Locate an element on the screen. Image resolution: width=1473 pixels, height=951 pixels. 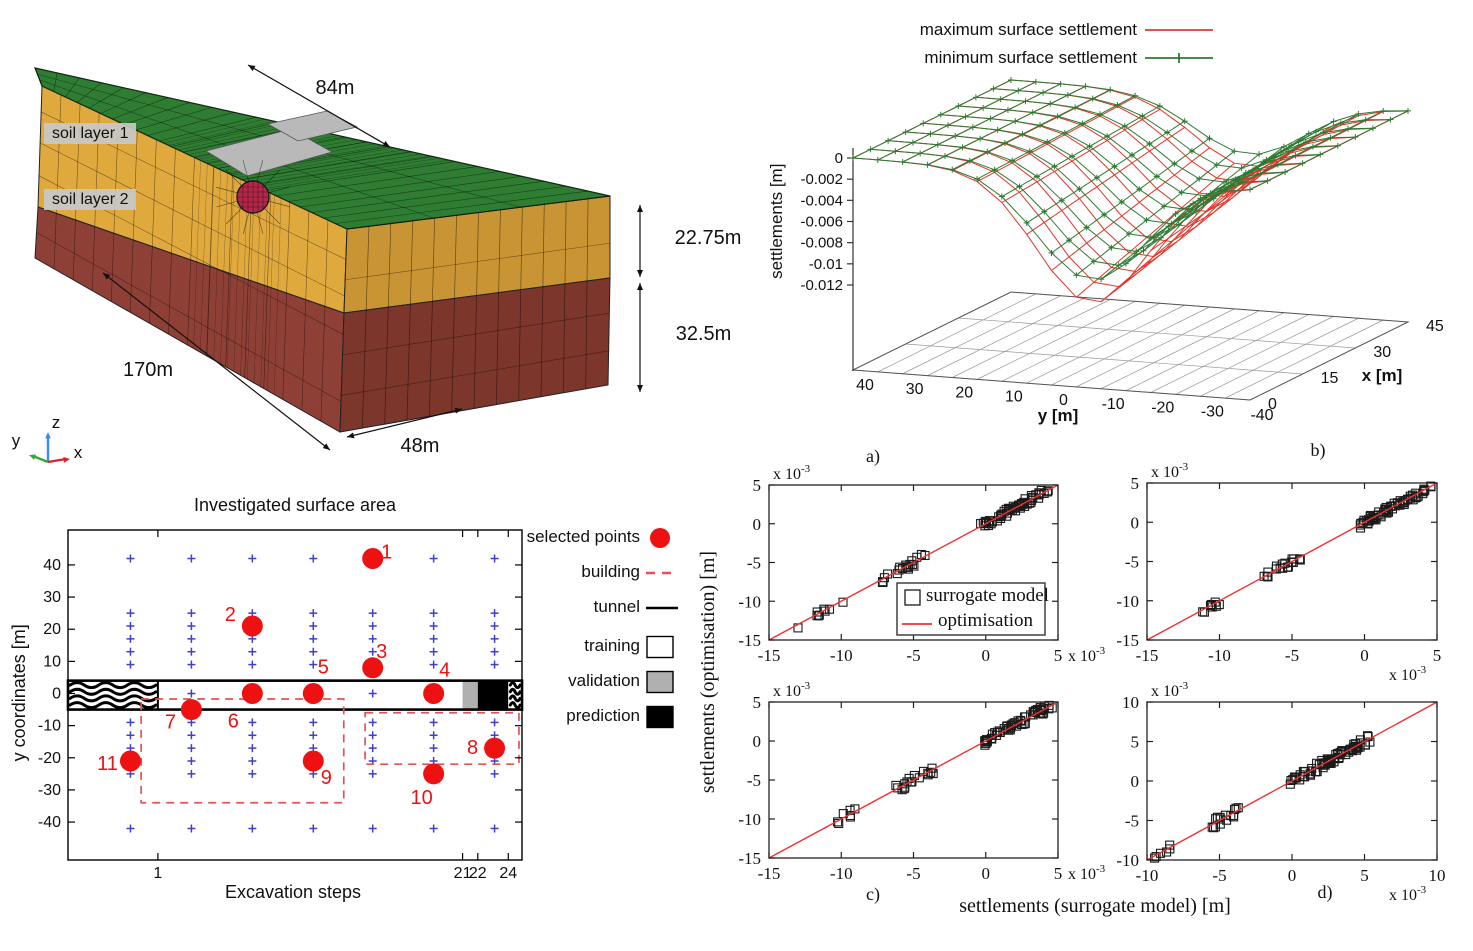
selected-point-number: 5 is located at coordinates (323, 668).